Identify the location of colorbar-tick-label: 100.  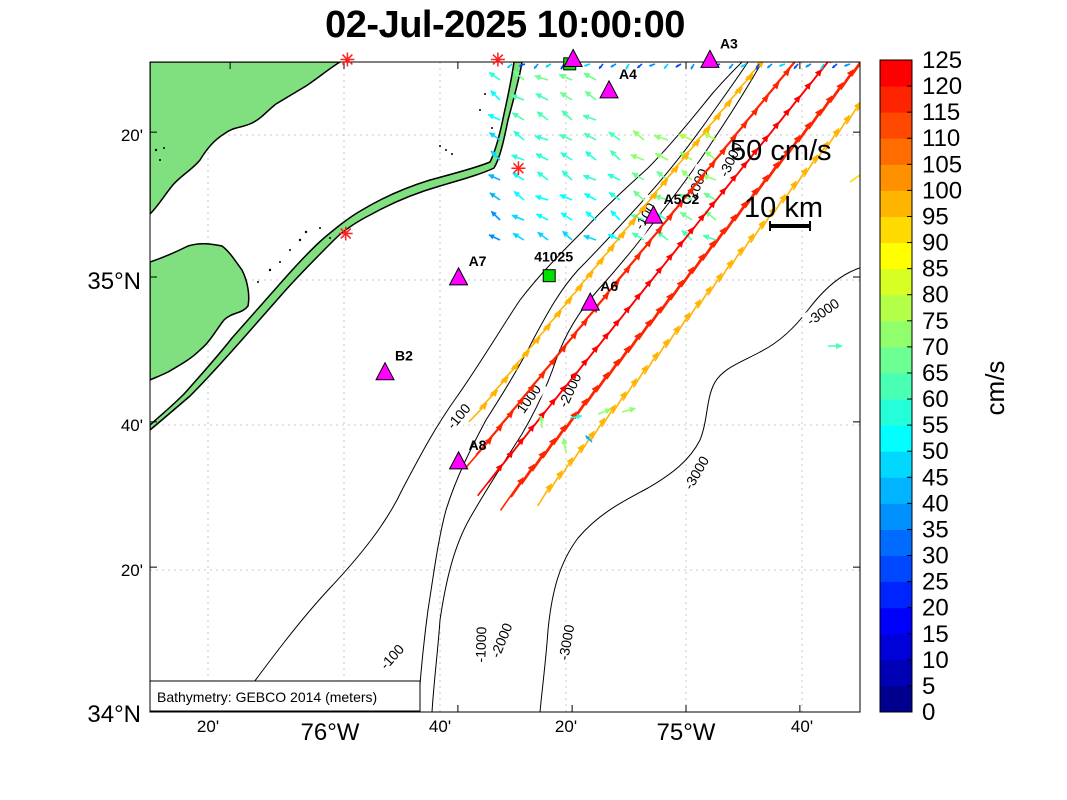
(942, 190).